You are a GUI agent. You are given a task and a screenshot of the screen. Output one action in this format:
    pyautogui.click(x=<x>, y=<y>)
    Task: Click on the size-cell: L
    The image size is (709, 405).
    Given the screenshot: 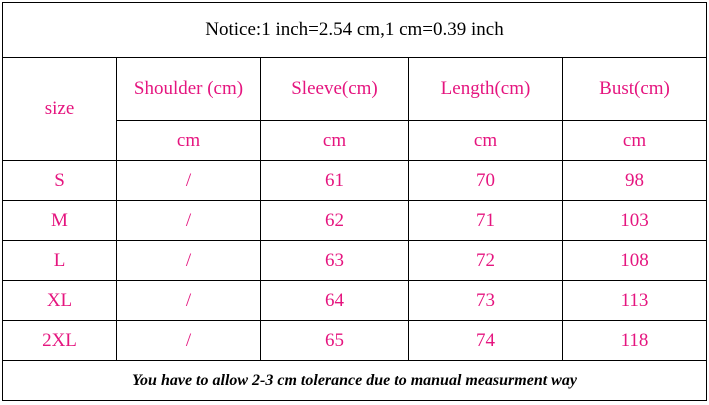 What is the action you would take?
    pyautogui.click(x=59, y=260)
    